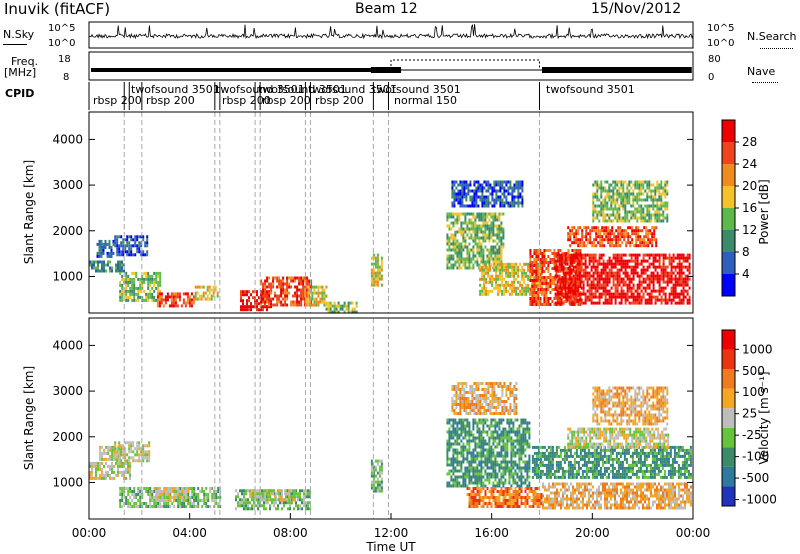 This screenshot has height=554, width=800. I want to click on nave-label: Nave, so click(761, 71).